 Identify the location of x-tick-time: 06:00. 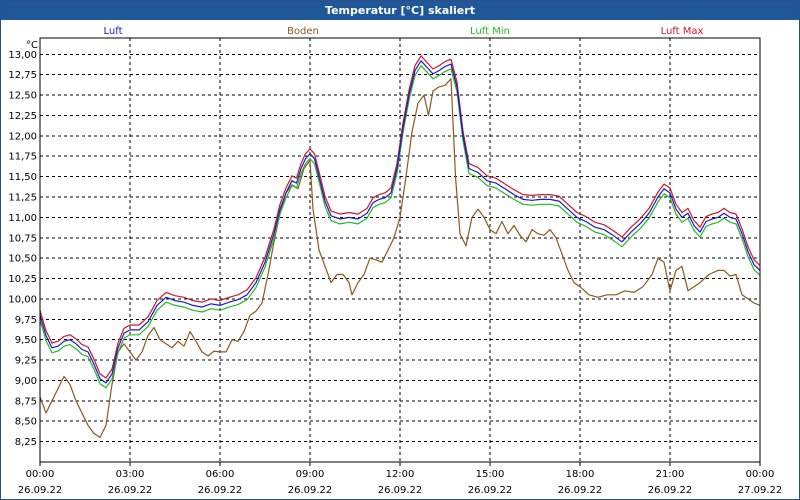
(220, 474).